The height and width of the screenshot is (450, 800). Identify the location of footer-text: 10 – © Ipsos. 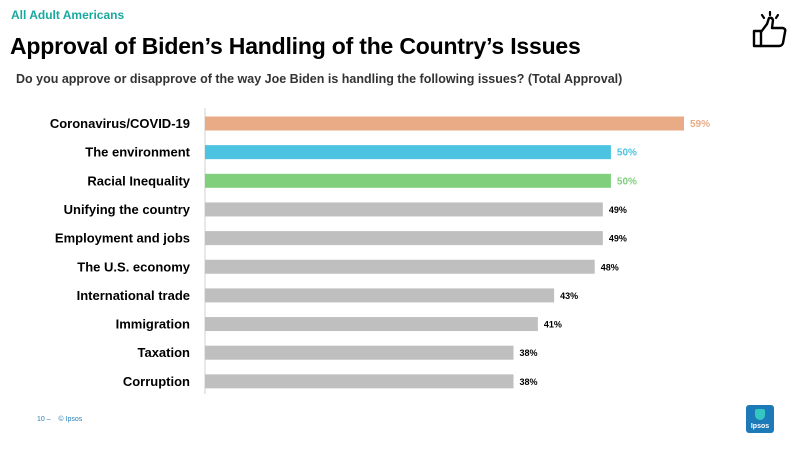
(59, 419).